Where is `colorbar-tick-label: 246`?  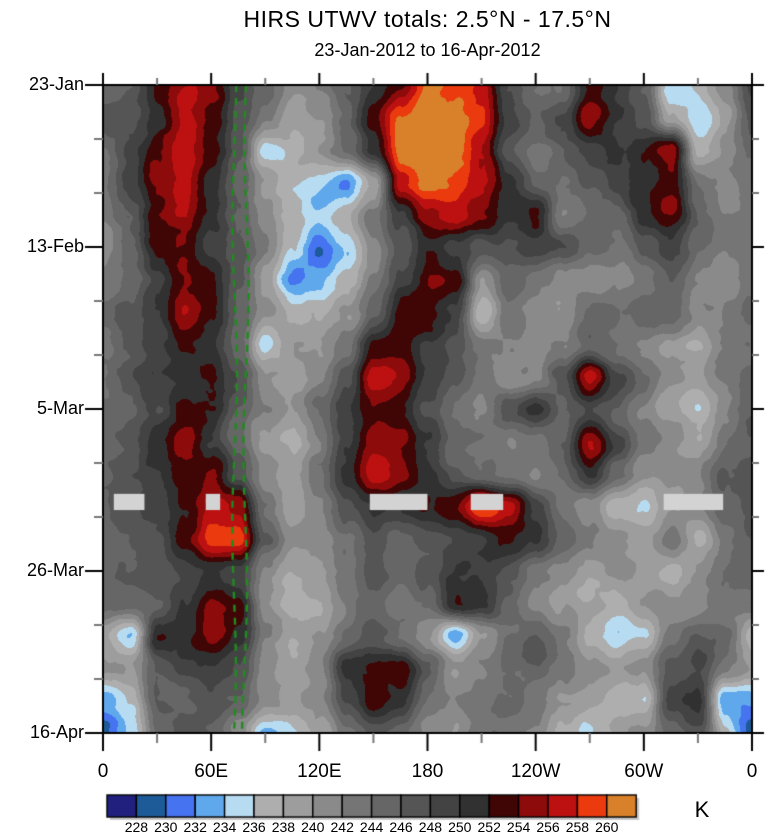
colorbar-tick-label: 246 is located at coordinates (401, 826).